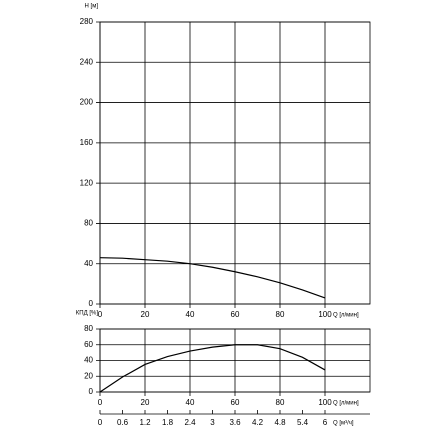 This screenshot has height=430, width=430. Describe the element at coordinates (258, 422) in the screenshot. I see `x2-tick-label: 4.2` at that location.